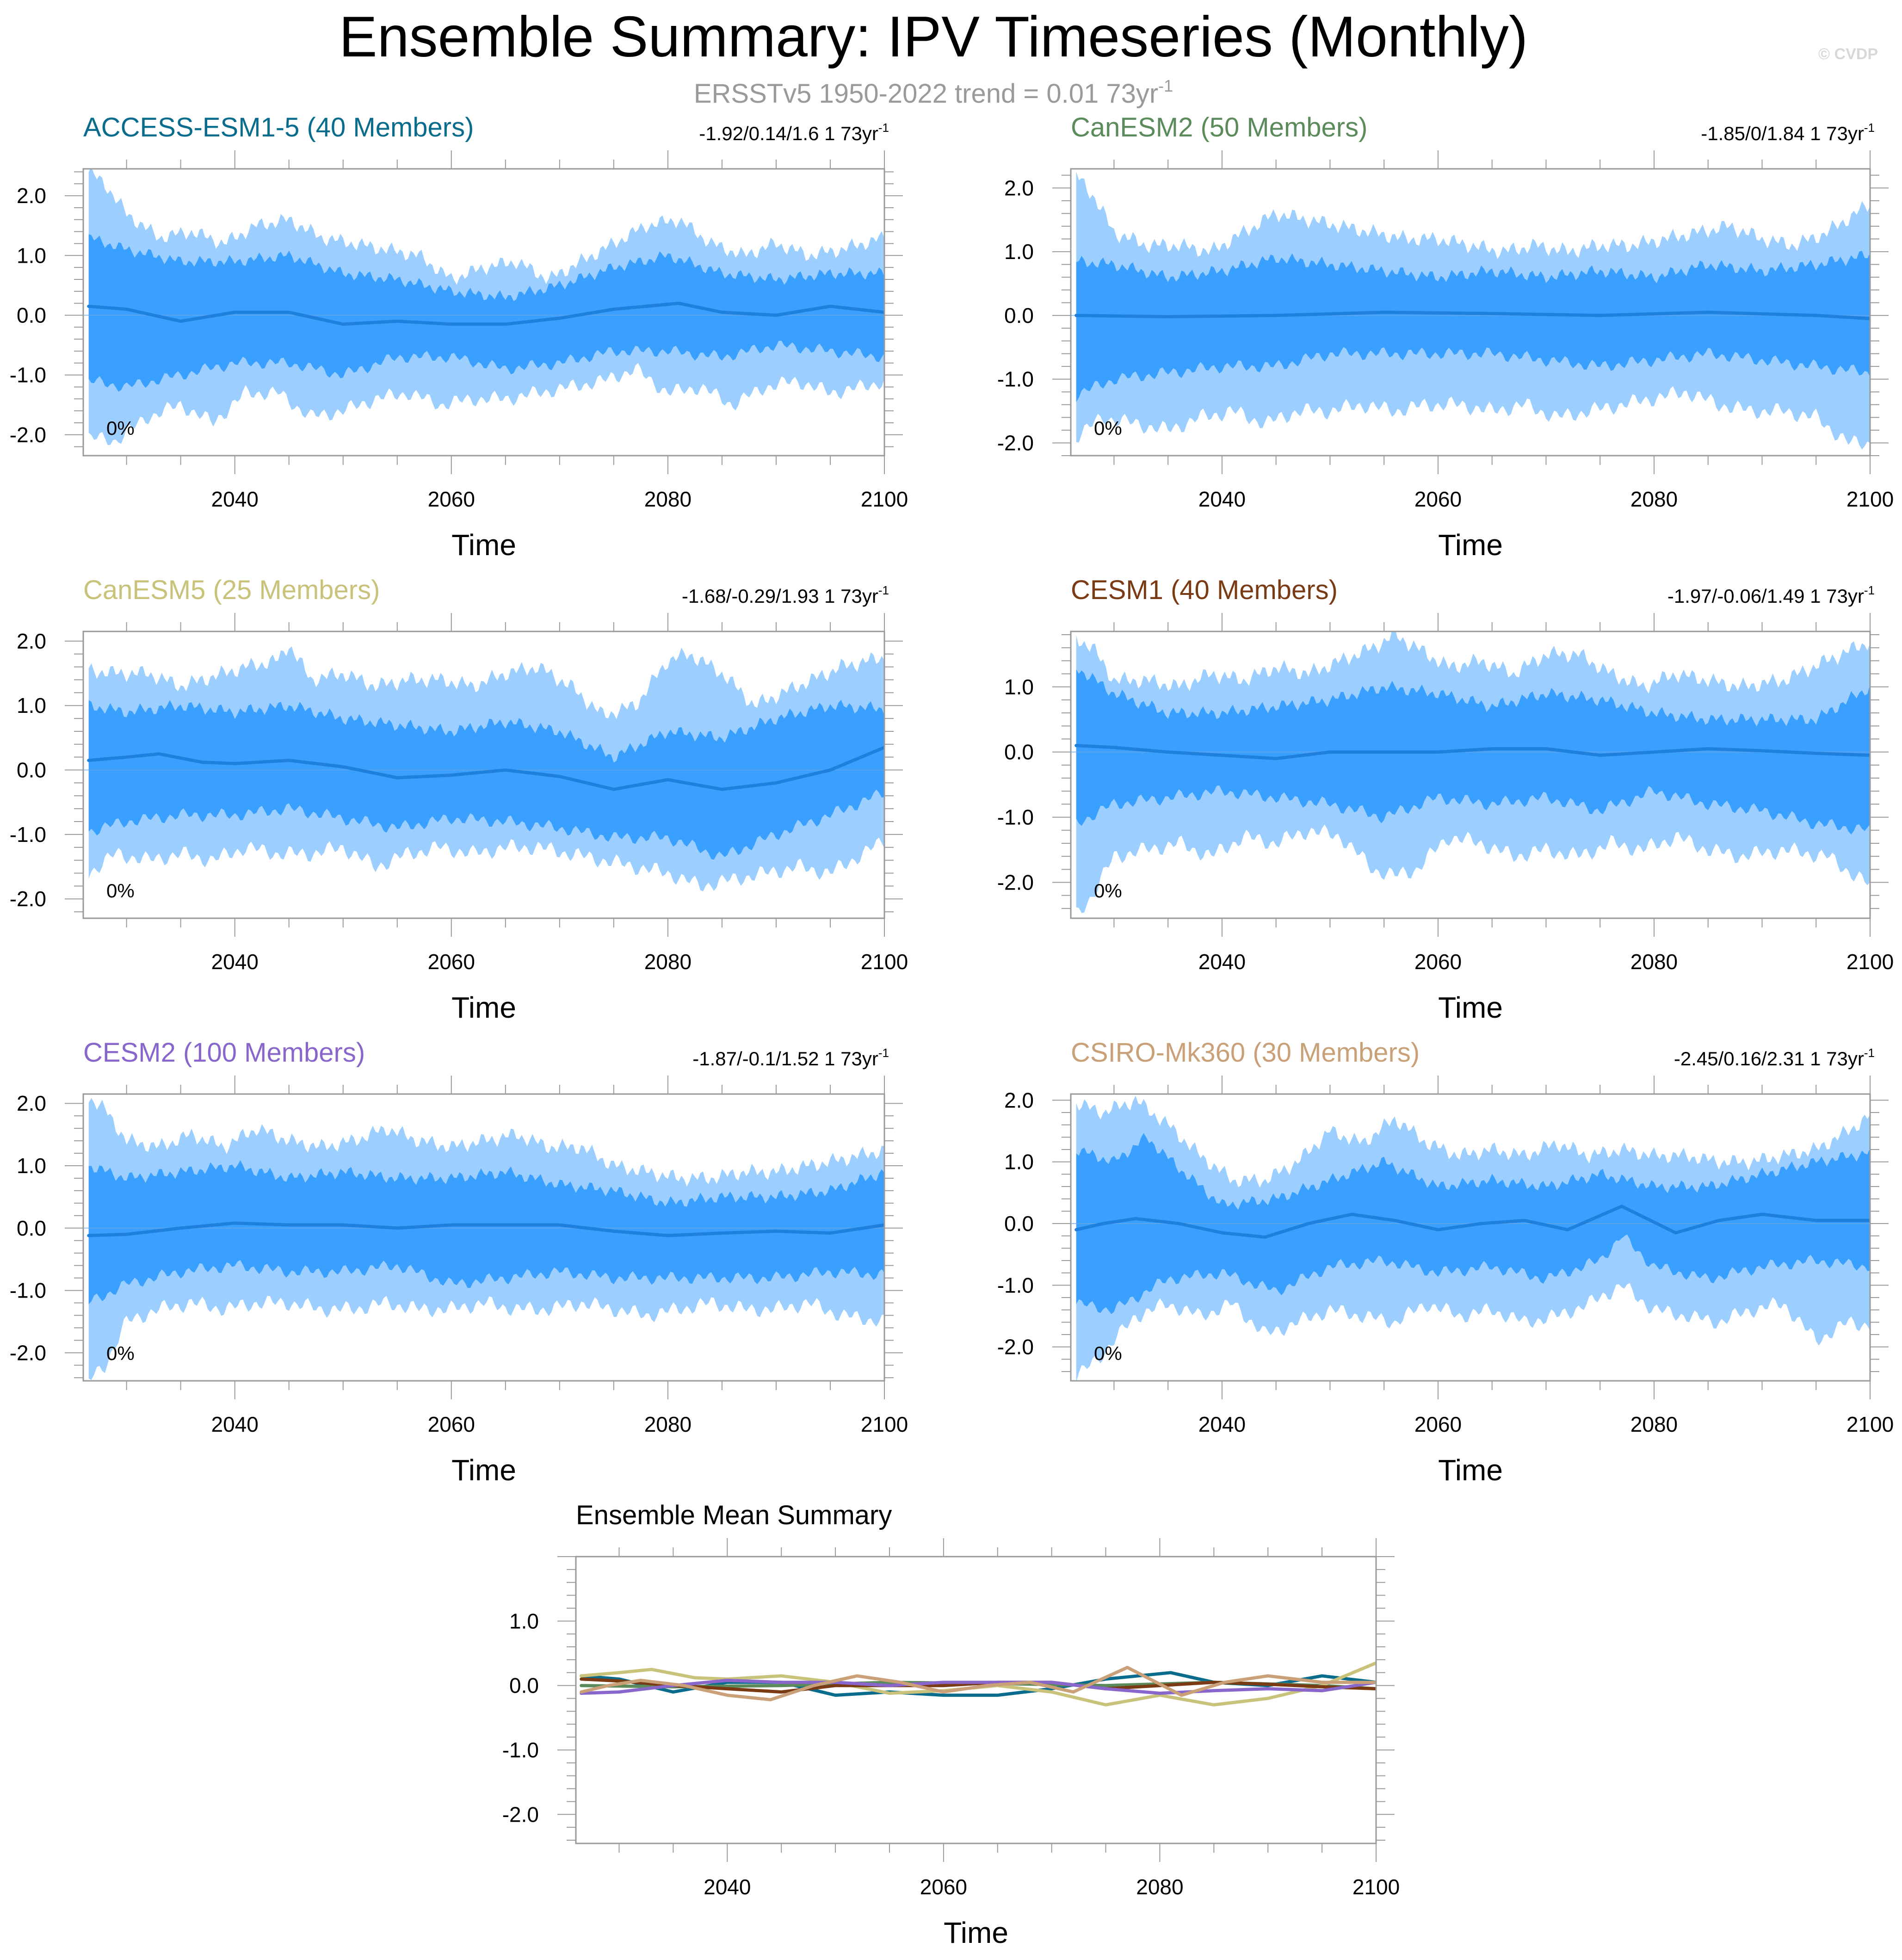 This screenshot has width=1902, height=1960. I want to click on trend-stats-text: -1.68/-0.29/1.93 1 73yr, so click(780, 596).